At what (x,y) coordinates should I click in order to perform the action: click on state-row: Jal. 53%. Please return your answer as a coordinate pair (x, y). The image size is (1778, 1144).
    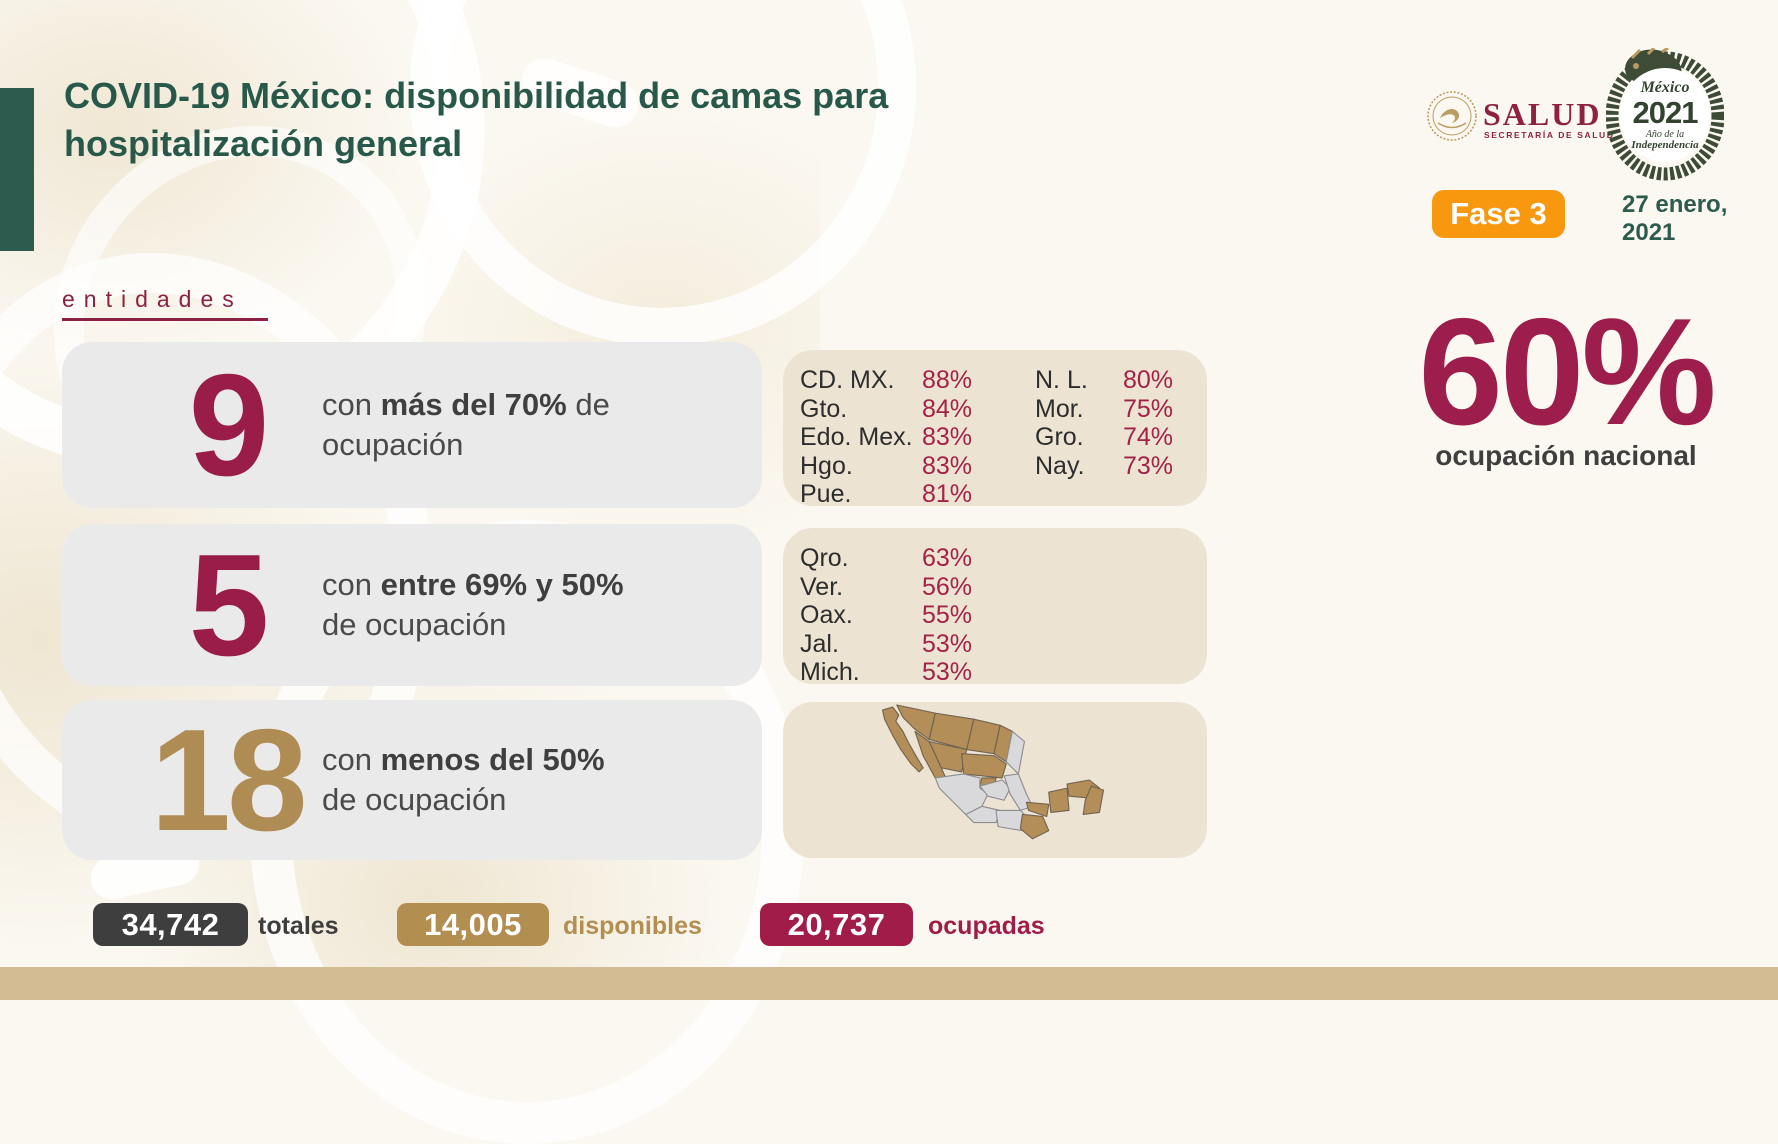
    Looking at the image, I should click on (917, 644).